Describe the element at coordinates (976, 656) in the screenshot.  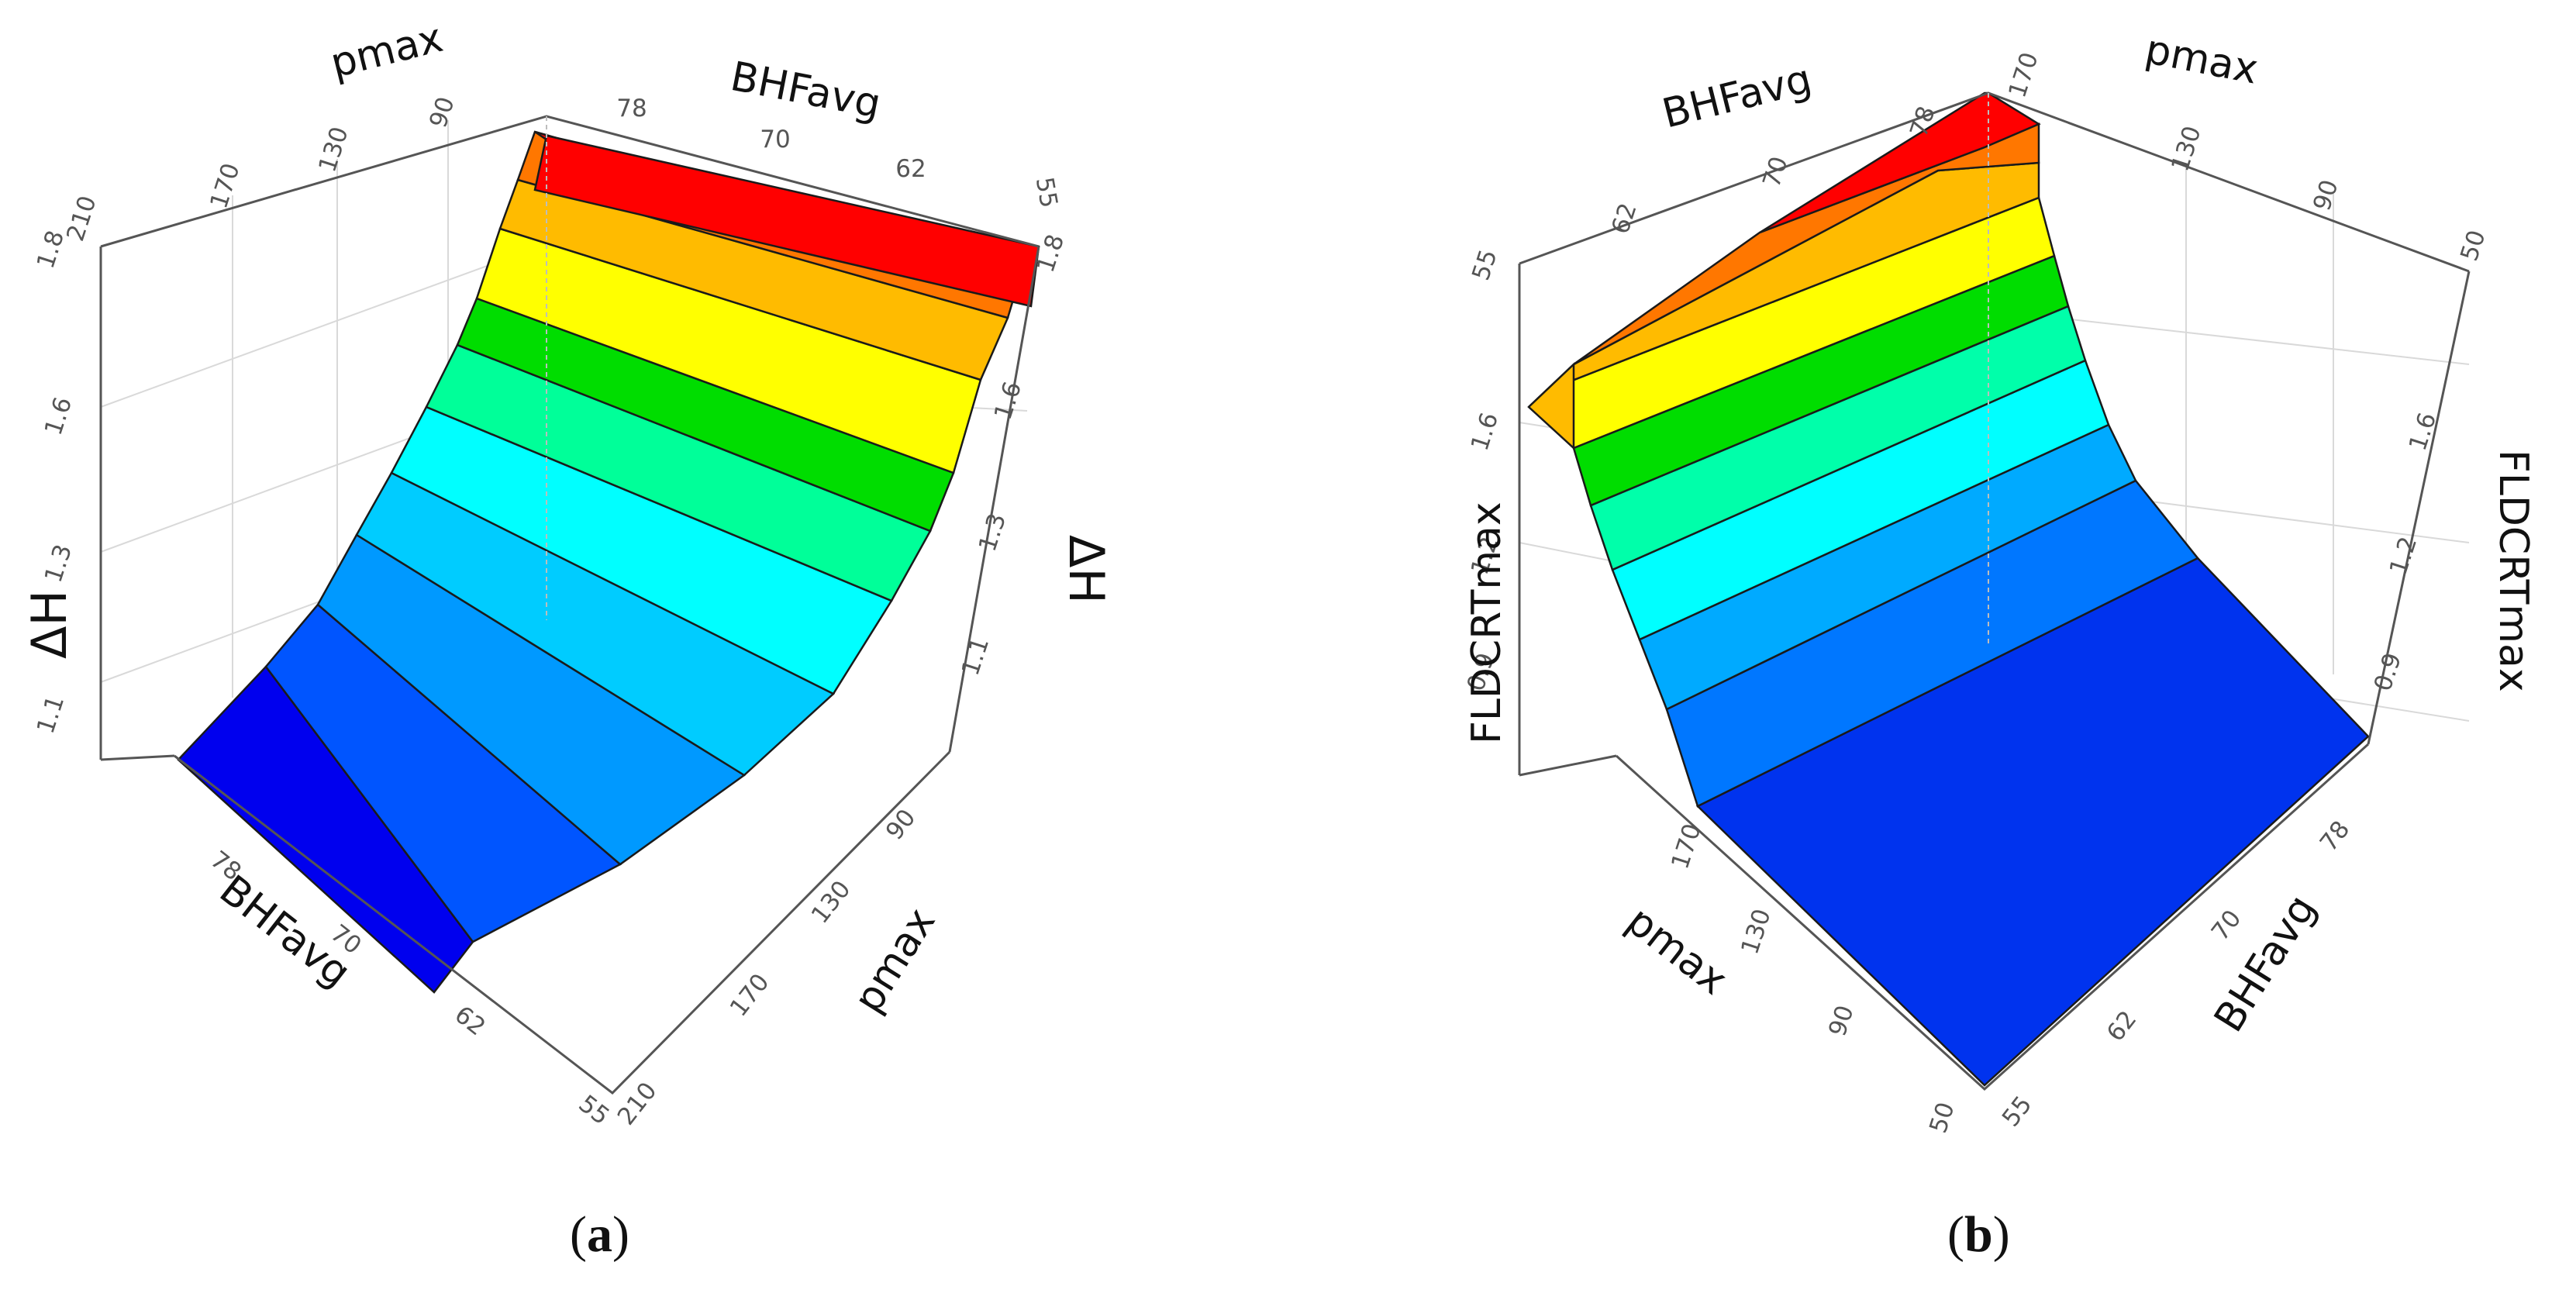
I see `tick-a-right-z-0: 1.1` at that location.